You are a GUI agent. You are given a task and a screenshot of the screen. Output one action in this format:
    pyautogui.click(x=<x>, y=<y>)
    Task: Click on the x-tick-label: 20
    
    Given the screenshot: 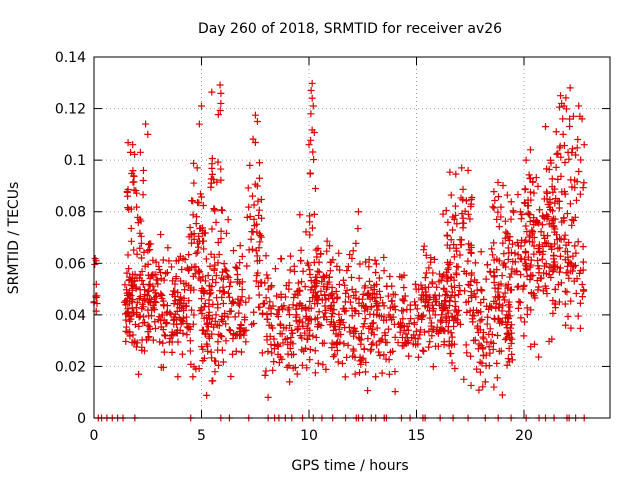 What is the action you would take?
    pyautogui.click(x=524, y=436)
    